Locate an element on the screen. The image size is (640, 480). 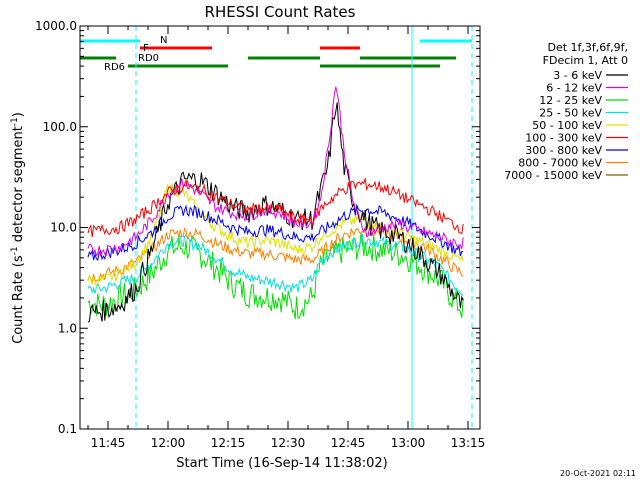
legend-label: 25 - 50 keV is located at coordinates (570, 113).